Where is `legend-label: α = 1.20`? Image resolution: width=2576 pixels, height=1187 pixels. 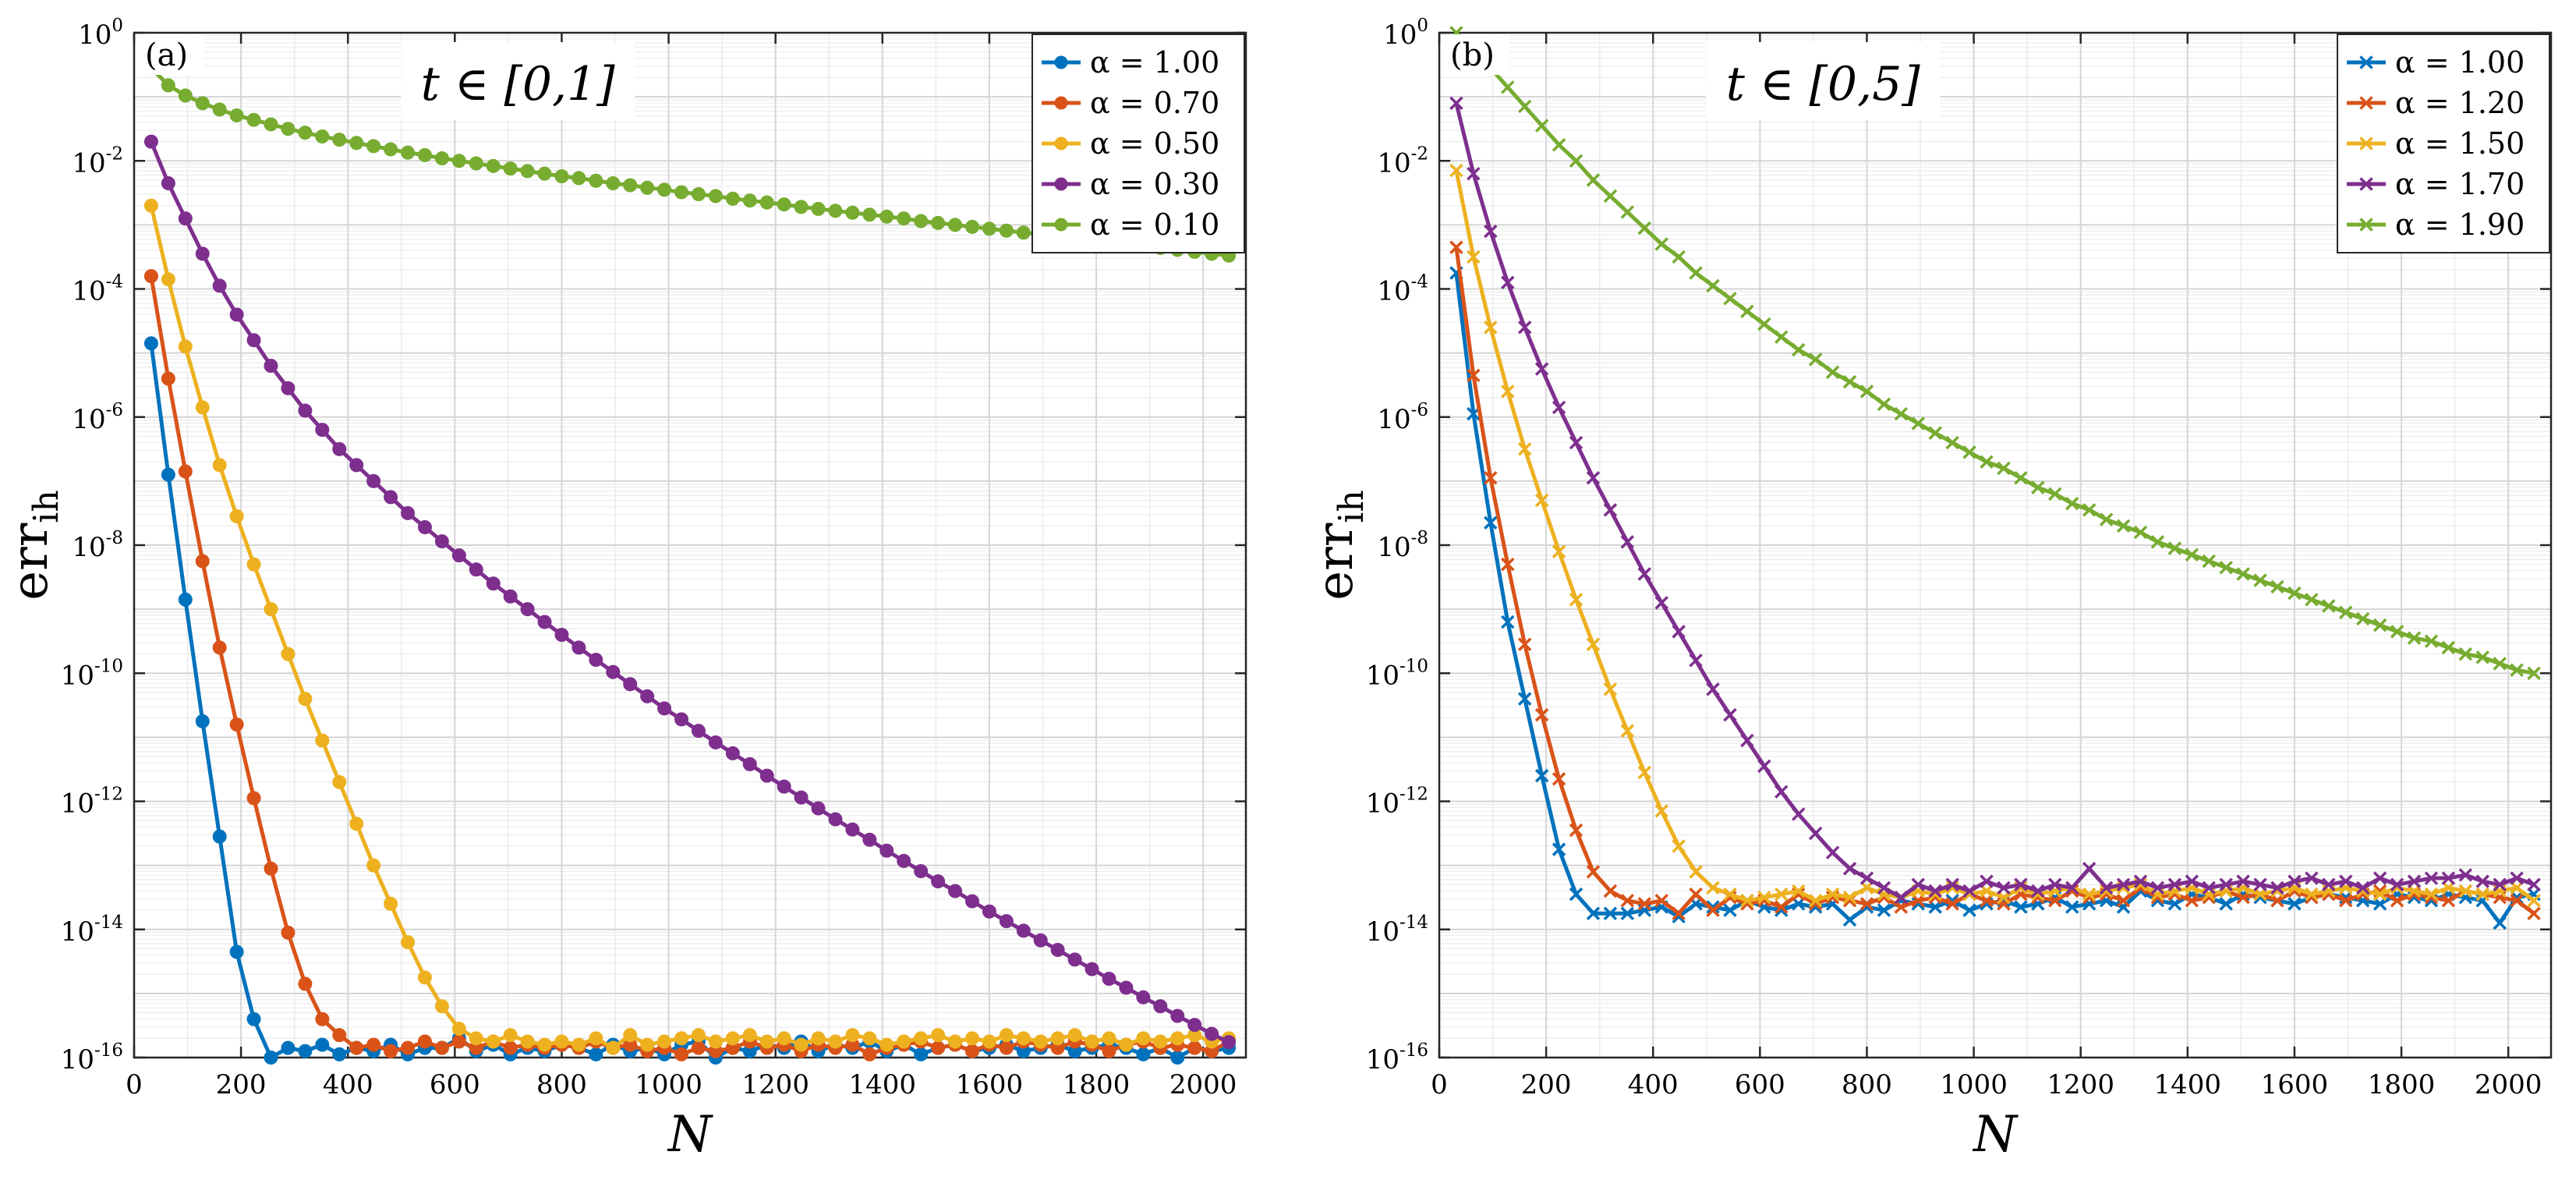
legend-label: α = 1.20 is located at coordinates (2460, 103).